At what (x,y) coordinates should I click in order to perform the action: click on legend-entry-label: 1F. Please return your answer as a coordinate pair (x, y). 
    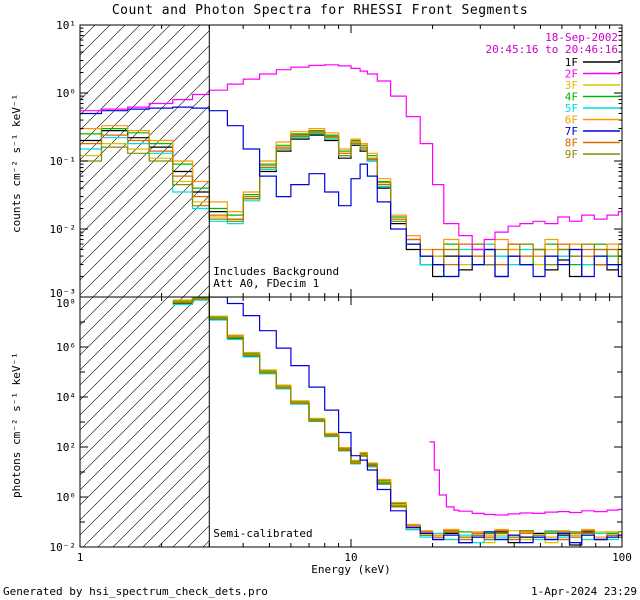
    Looking at the image, I should click on (571, 62).